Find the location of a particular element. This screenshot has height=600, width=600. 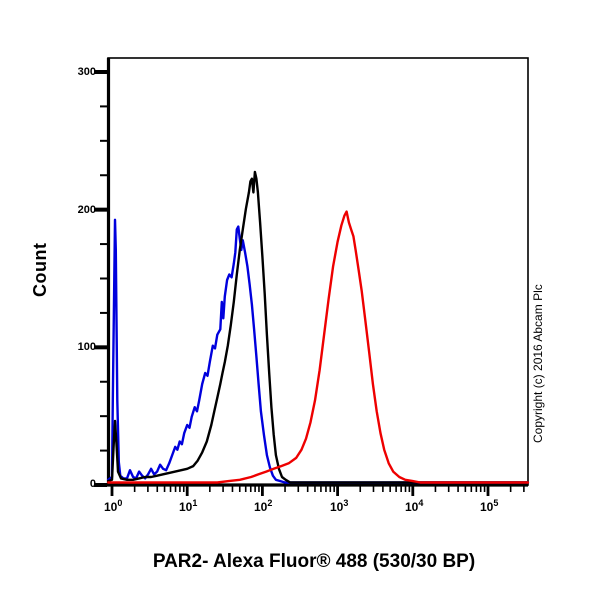

x-tick-label-1e3: 10³ is located at coordinates (339, 506).